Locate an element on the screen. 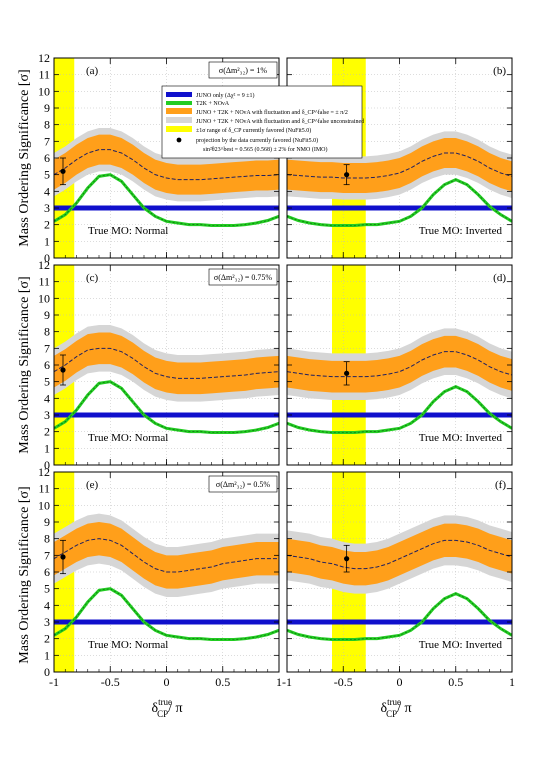  panel-label: (d) is located at coordinates (499, 278).